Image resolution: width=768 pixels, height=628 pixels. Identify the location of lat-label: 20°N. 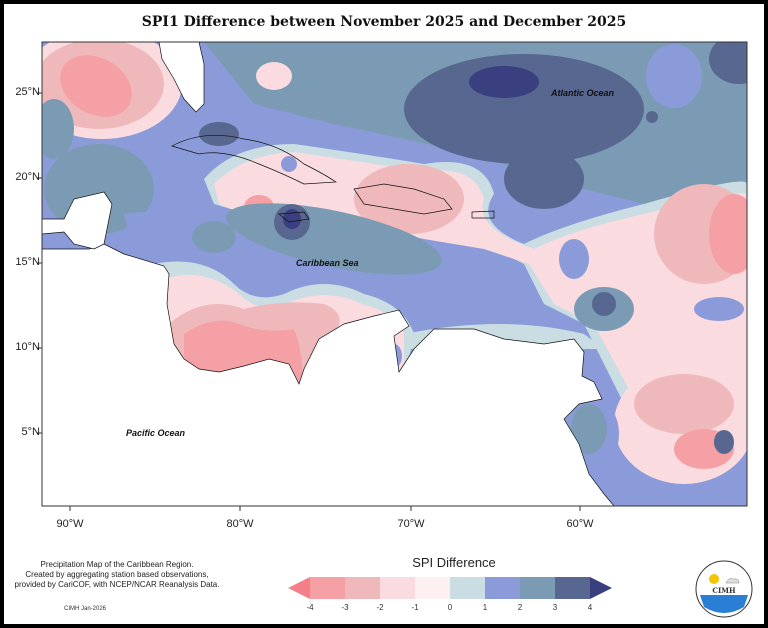
(27, 177).